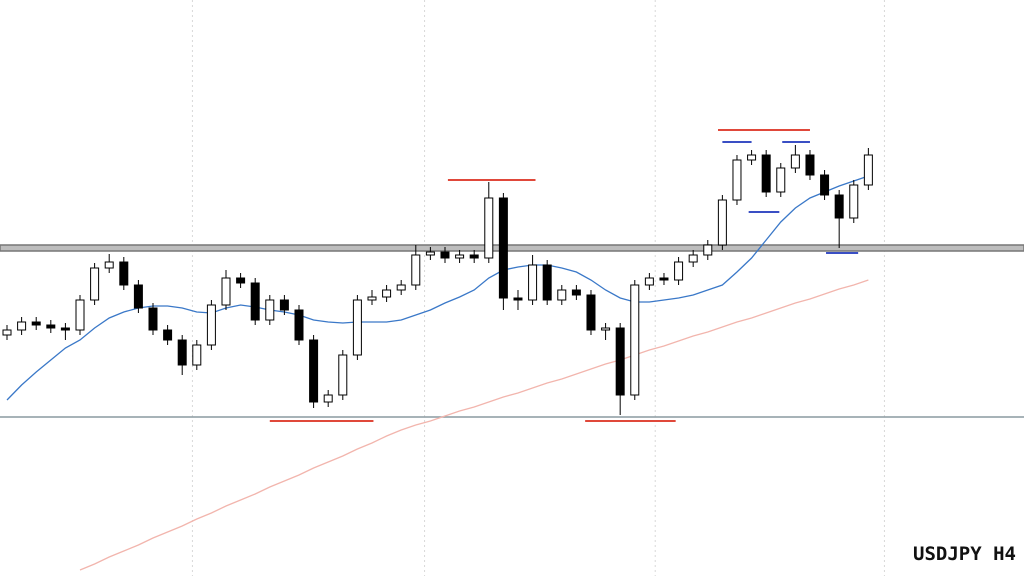 This screenshot has width=1024, height=576. Describe the element at coordinates (512, 248) in the screenshot. I see `resistance-band` at that location.